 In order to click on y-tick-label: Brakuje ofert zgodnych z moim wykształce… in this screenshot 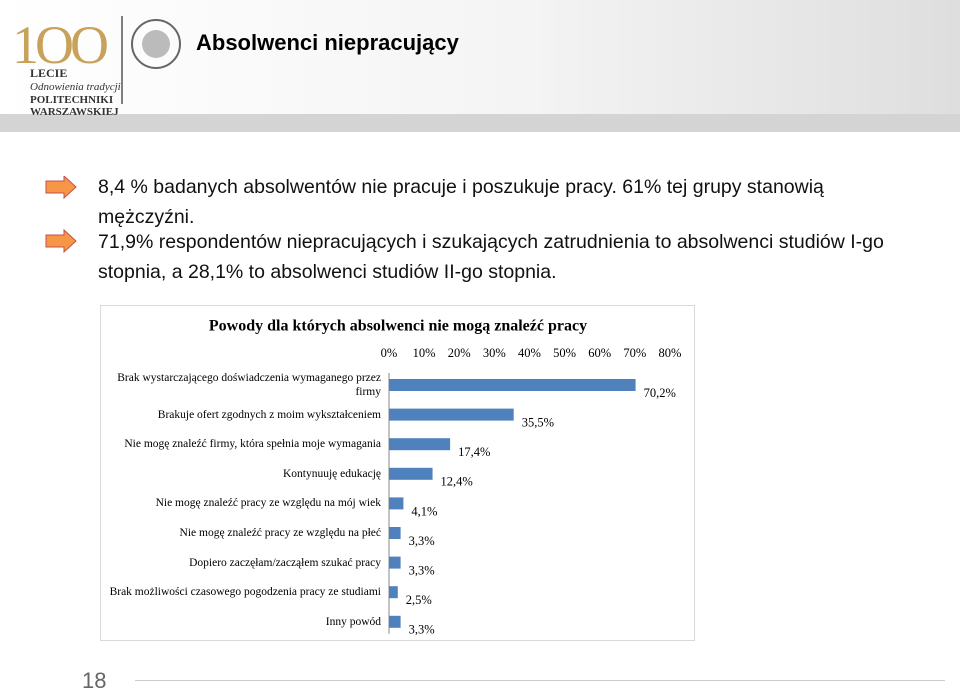, I will do `click(269, 414)`.